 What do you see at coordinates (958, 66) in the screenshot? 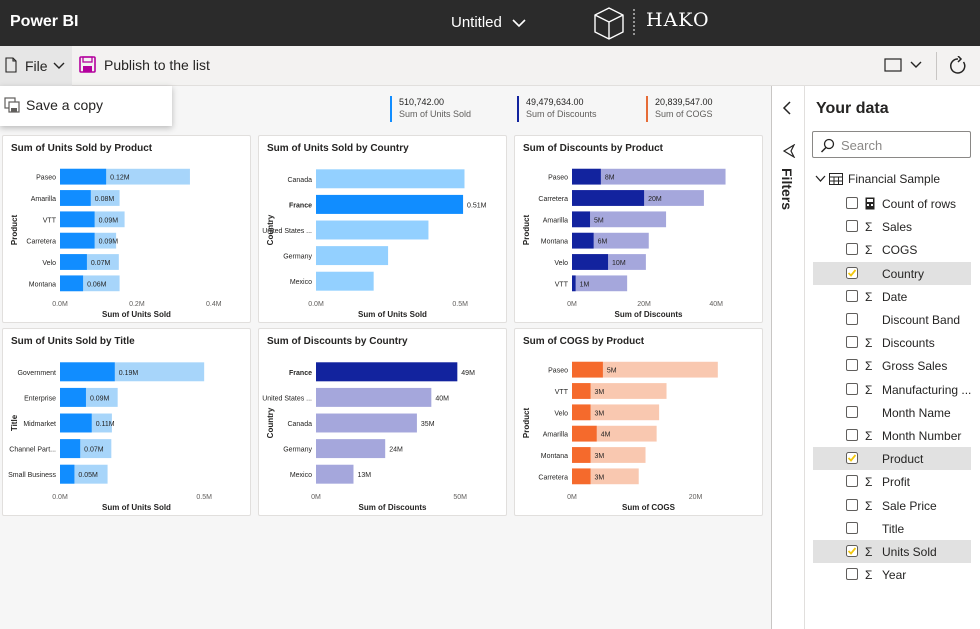
I see `refresh-icon` at bounding box center [958, 66].